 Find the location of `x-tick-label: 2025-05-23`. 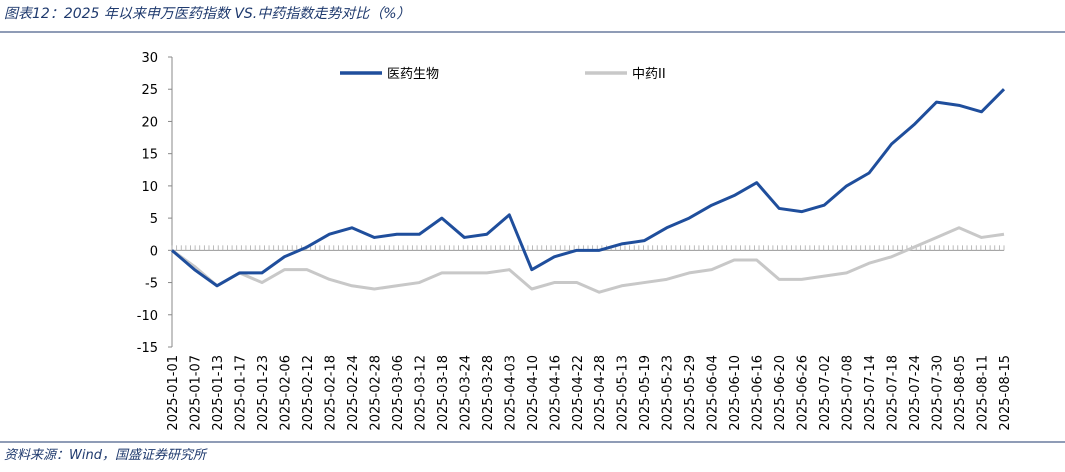

x-tick-label: 2025-05-23 is located at coordinates (668, 393).